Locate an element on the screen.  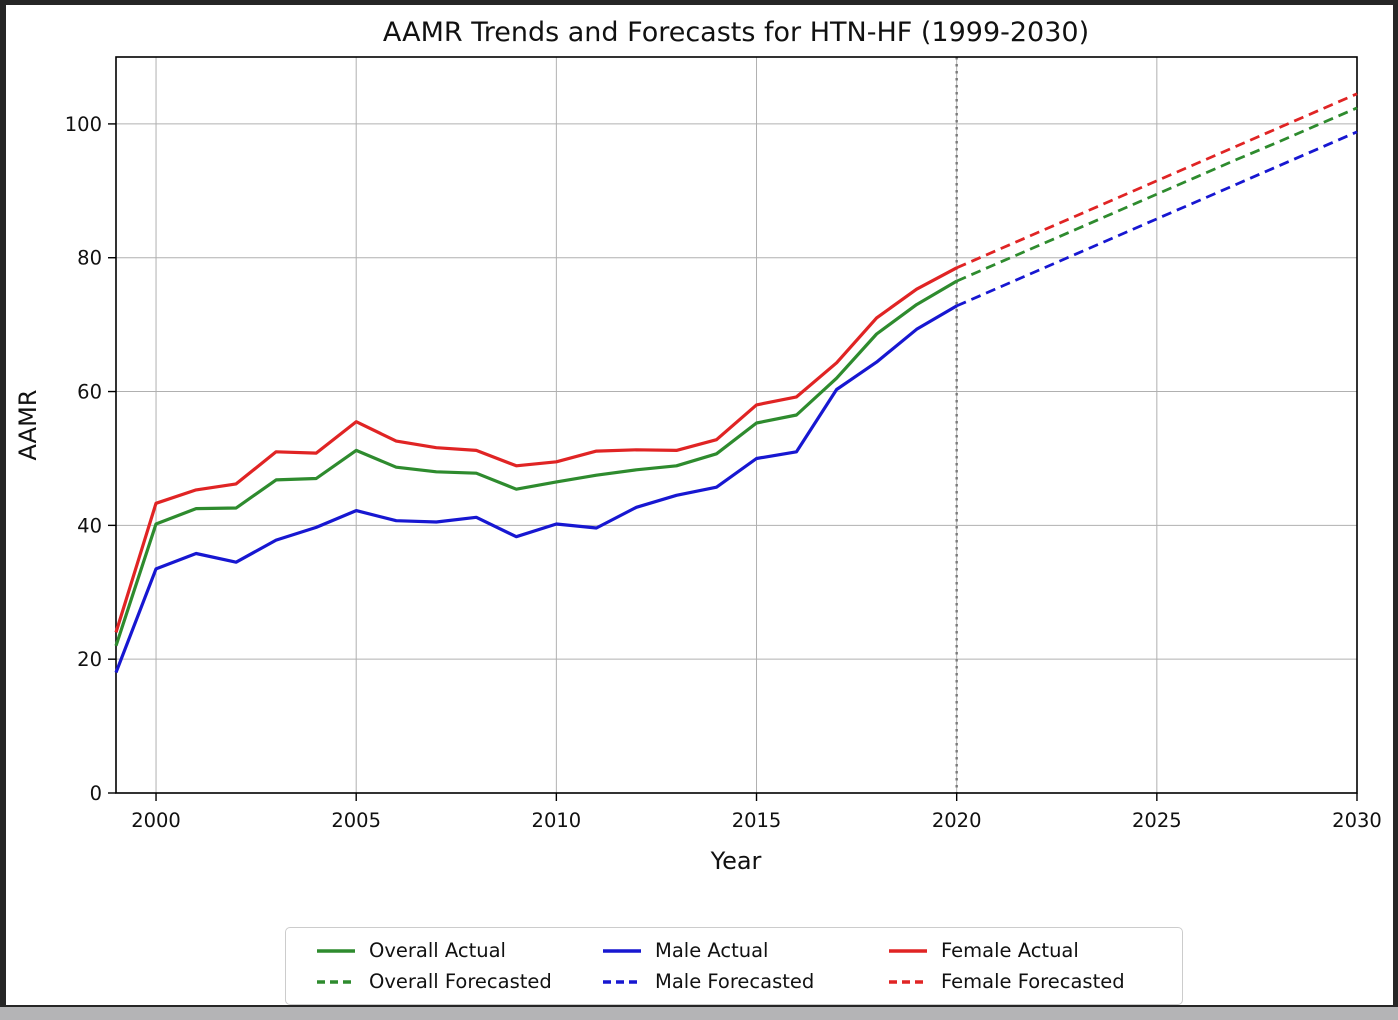
x-tick-label: 2005 is located at coordinates (356, 820).